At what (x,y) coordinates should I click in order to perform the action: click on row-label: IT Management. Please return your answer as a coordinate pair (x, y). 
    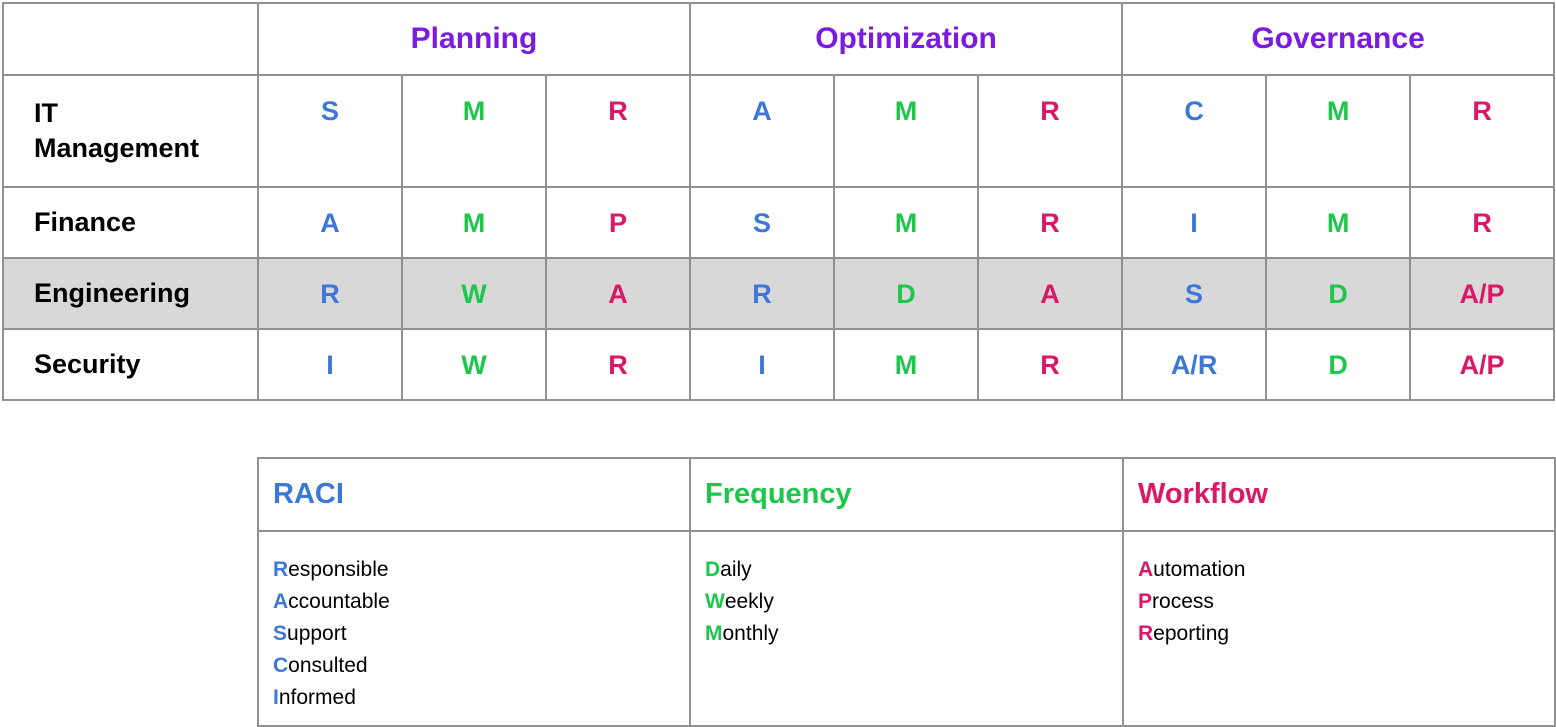
    Looking at the image, I should click on (130, 131).